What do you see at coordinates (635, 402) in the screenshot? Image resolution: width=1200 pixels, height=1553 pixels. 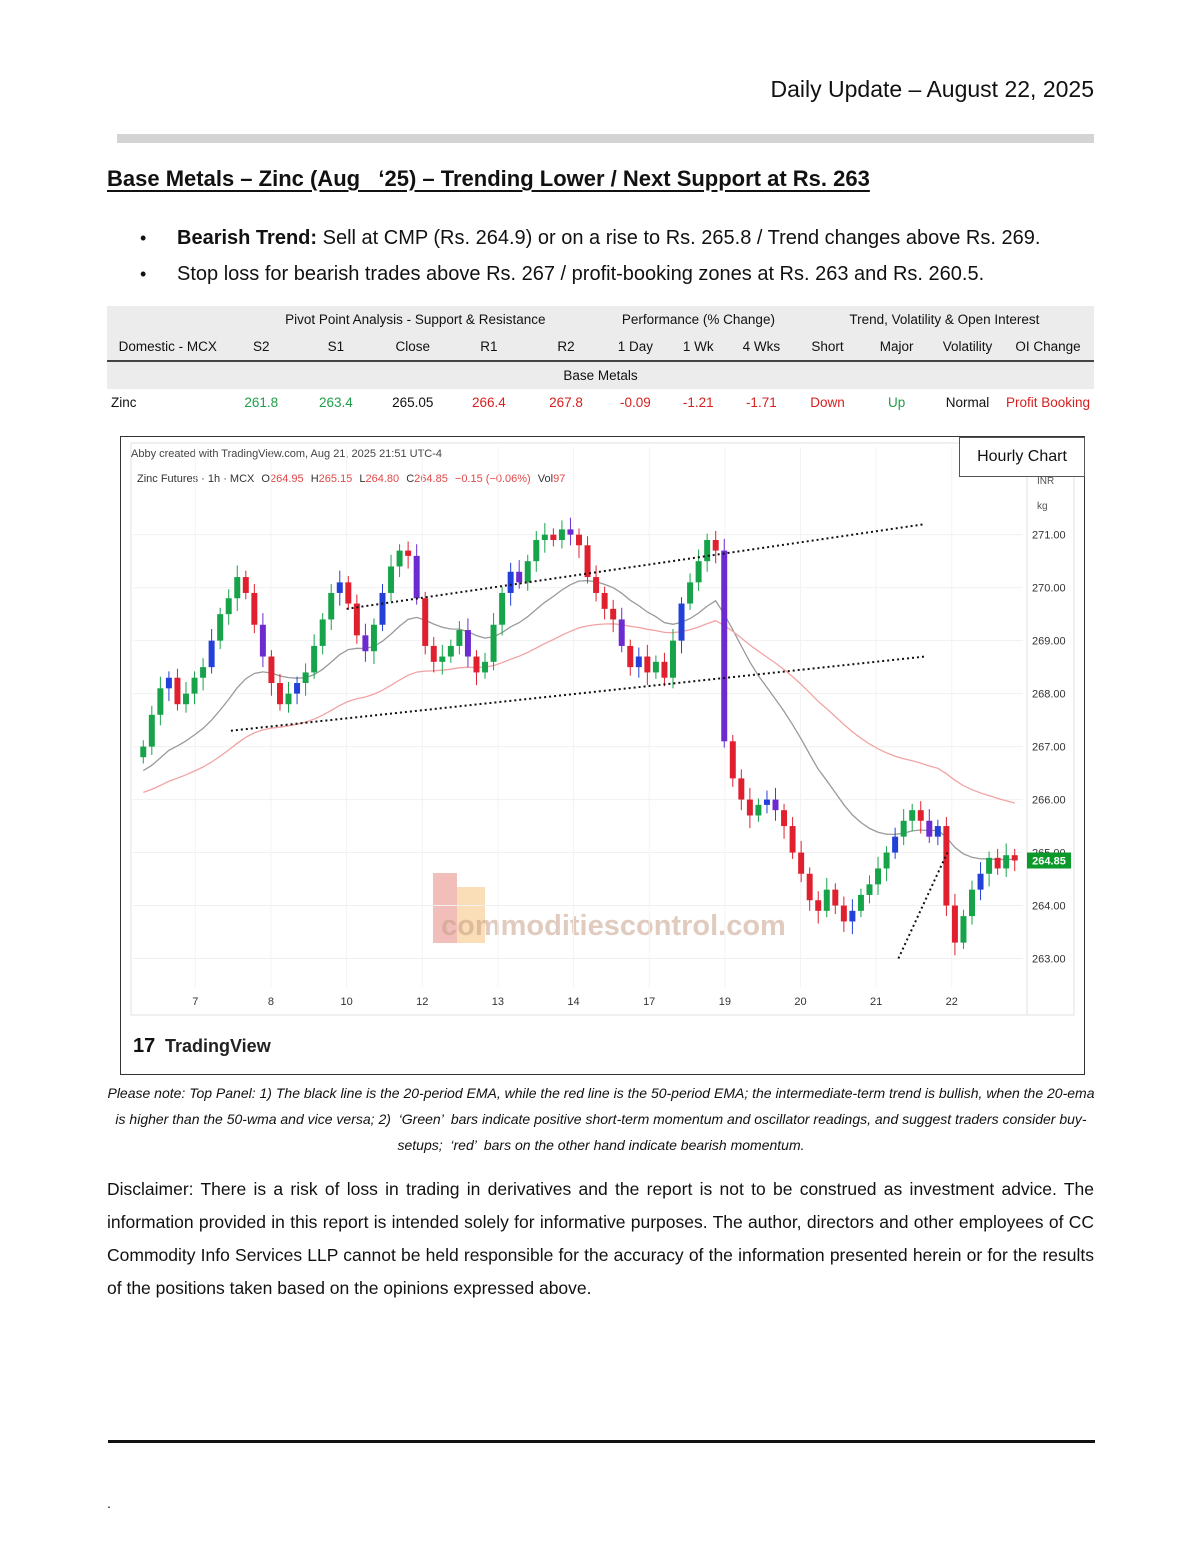 I see `cell-1day: -0.09` at bounding box center [635, 402].